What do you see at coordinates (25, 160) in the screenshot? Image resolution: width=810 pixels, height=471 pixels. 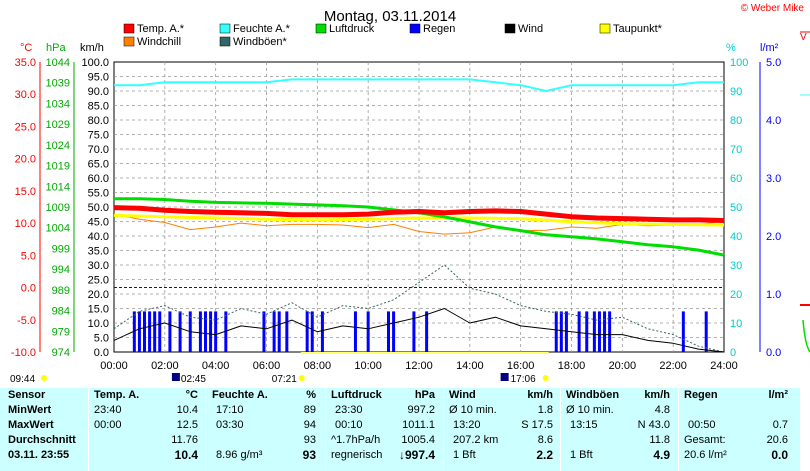 I see `temp-tick-label: 20.0` at bounding box center [25, 160].